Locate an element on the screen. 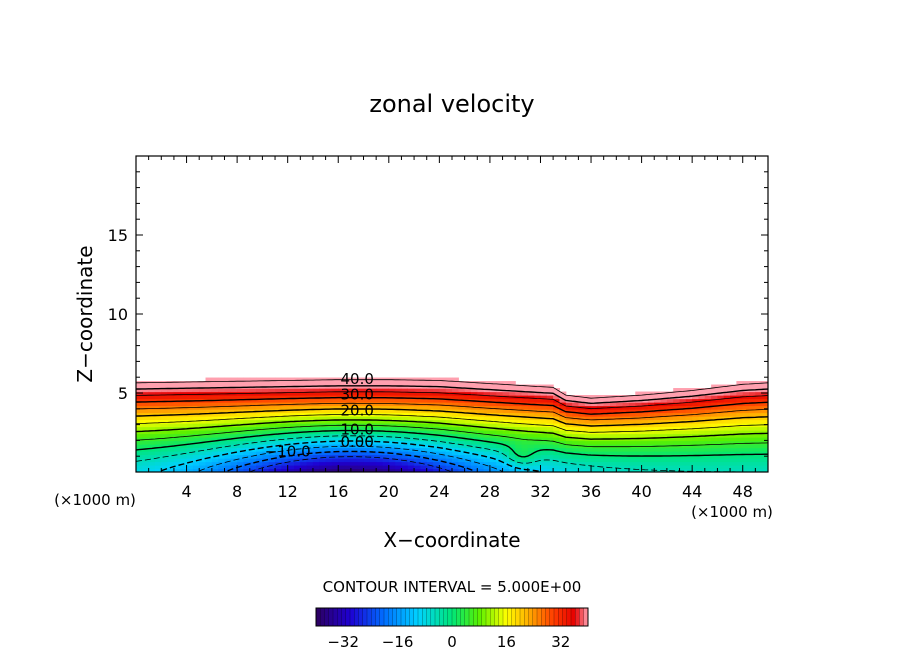 The height and width of the screenshot is (654, 904). colorbar-tick-label: 16 is located at coordinates (506, 642).